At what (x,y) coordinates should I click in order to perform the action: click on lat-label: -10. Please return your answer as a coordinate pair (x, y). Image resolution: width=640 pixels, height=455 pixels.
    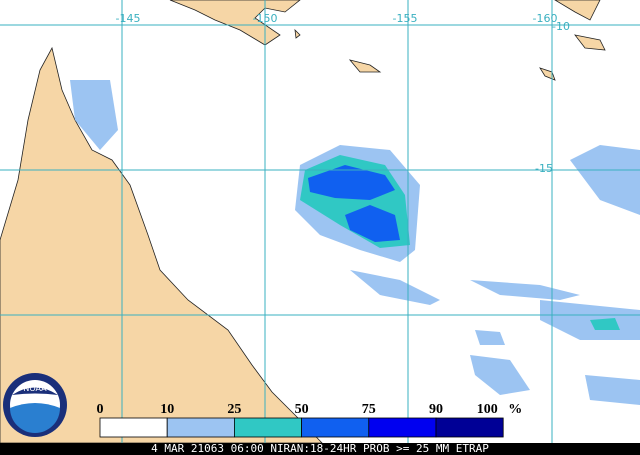
    Looking at the image, I should click on (561, 26).